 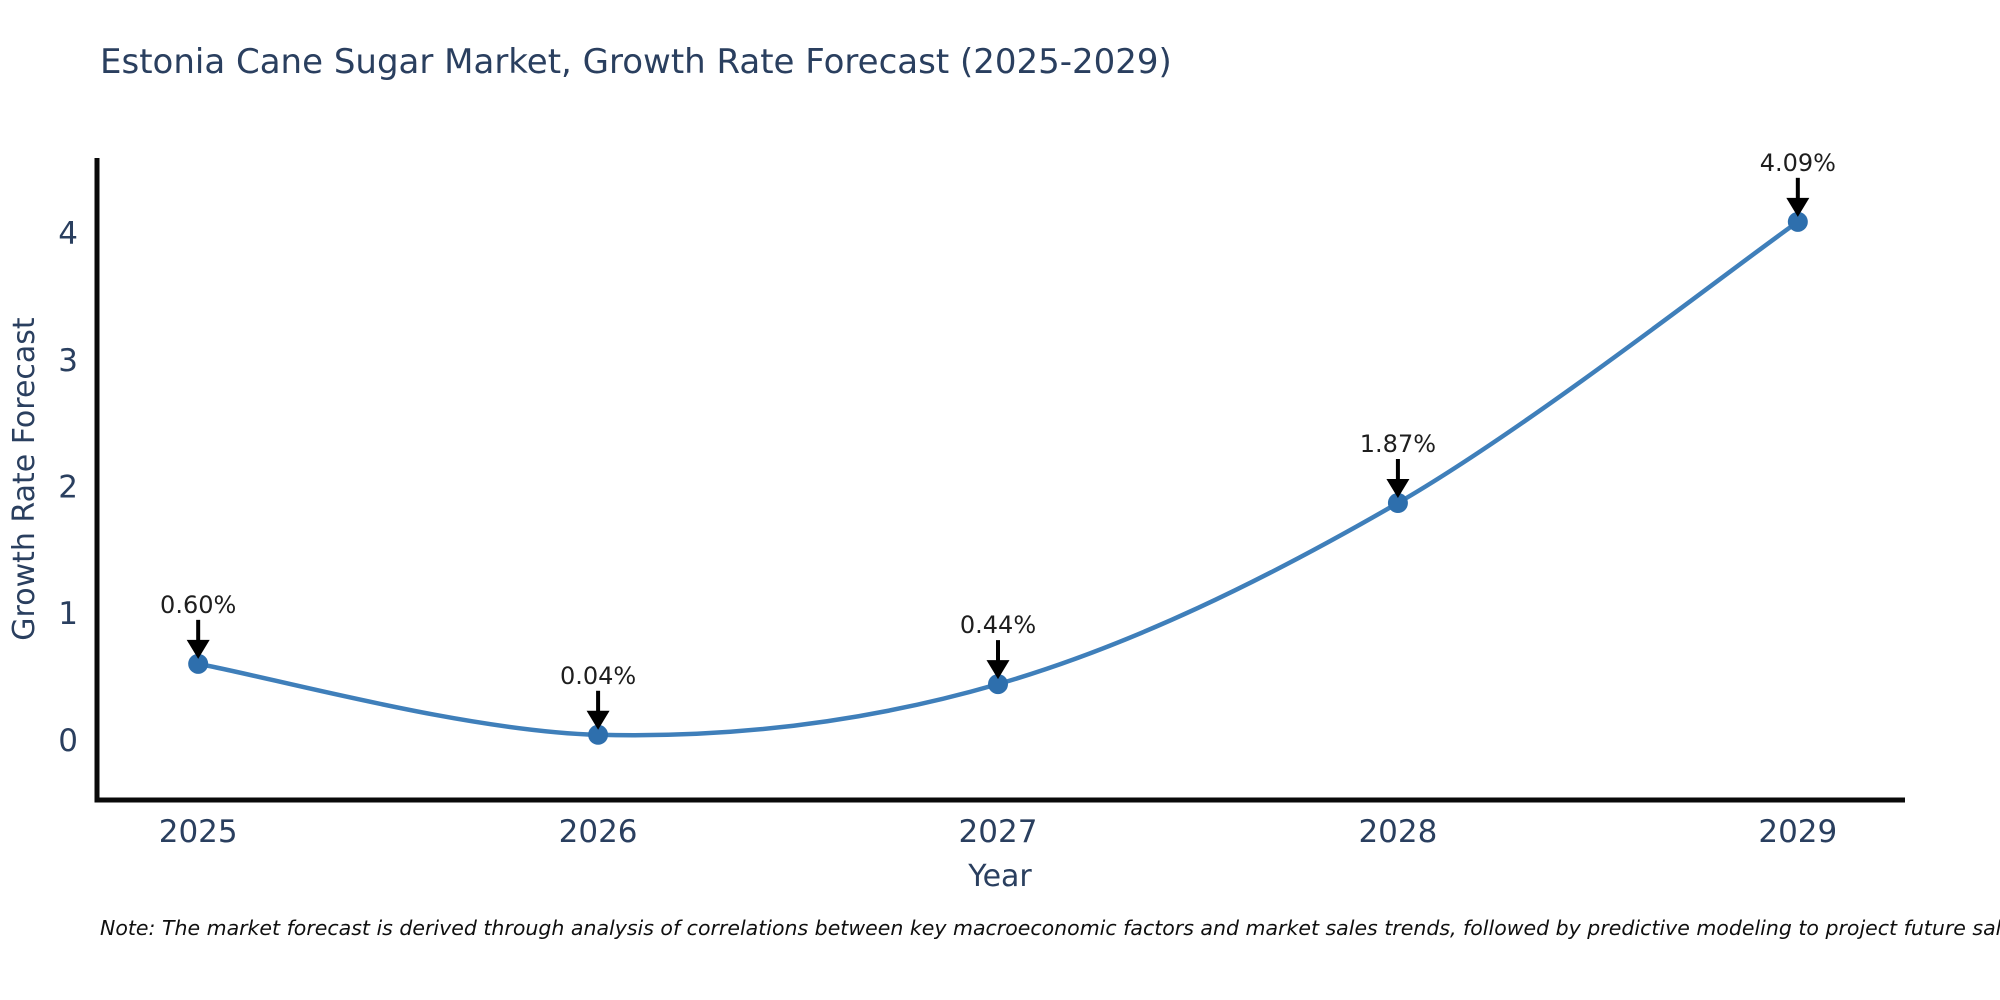 I want to click on x-tick-label: 2029, so click(x=1797, y=832).